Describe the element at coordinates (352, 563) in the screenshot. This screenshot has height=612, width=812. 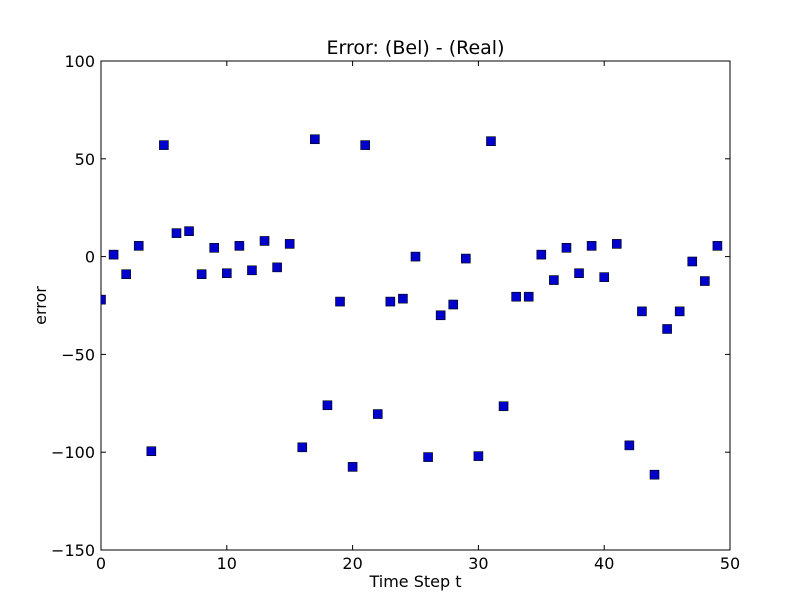
I see `x-tick-label: 20` at that location.